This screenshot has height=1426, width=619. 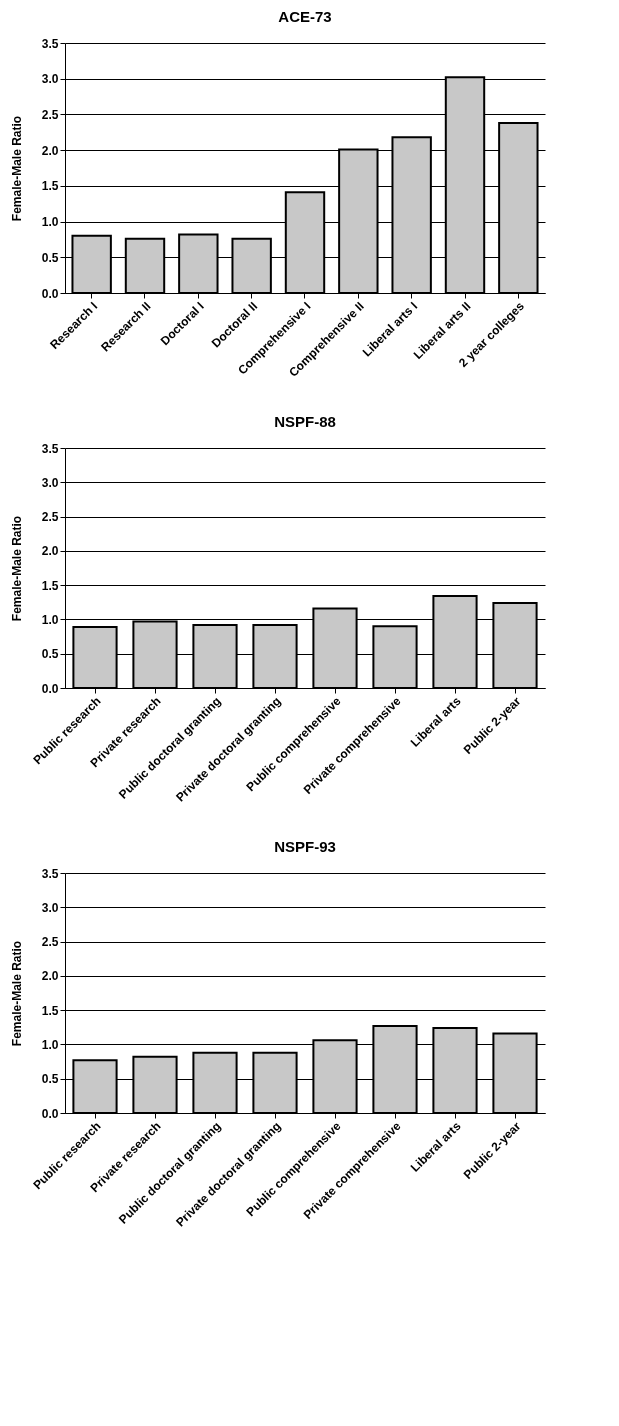 What do you see at coordinates (305, 421) in the screenshot?
I see `chart-title: NSPF-88` at bounding box center [305, 421].